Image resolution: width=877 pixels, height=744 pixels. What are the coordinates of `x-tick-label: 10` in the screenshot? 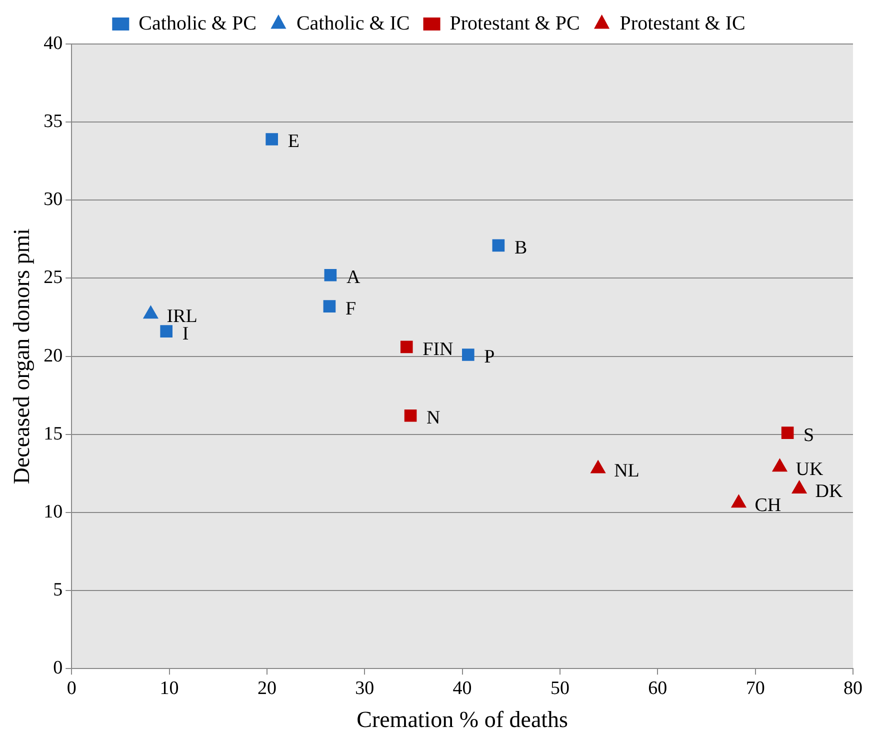 It's located at (169, 688).